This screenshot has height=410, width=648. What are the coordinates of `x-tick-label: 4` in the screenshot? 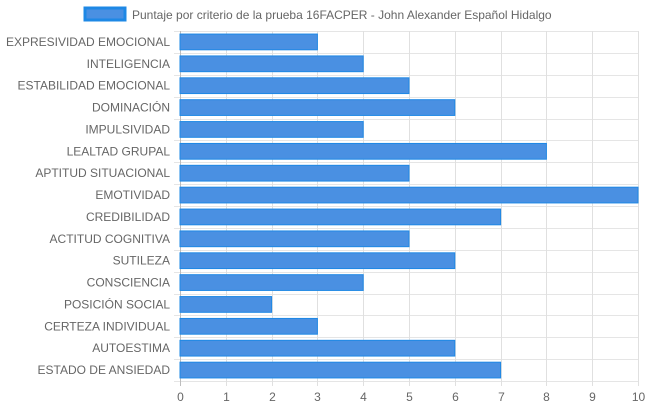 It's located at (363, 397).